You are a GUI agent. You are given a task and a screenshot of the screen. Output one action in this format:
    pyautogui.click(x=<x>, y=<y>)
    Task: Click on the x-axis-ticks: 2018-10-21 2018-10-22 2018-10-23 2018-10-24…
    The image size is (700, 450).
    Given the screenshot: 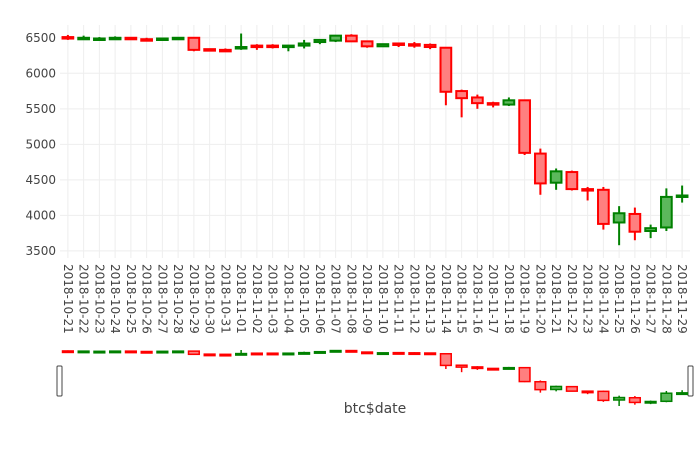 What is the action you would take?
    pyautogui.click(x=375, y=299)
    